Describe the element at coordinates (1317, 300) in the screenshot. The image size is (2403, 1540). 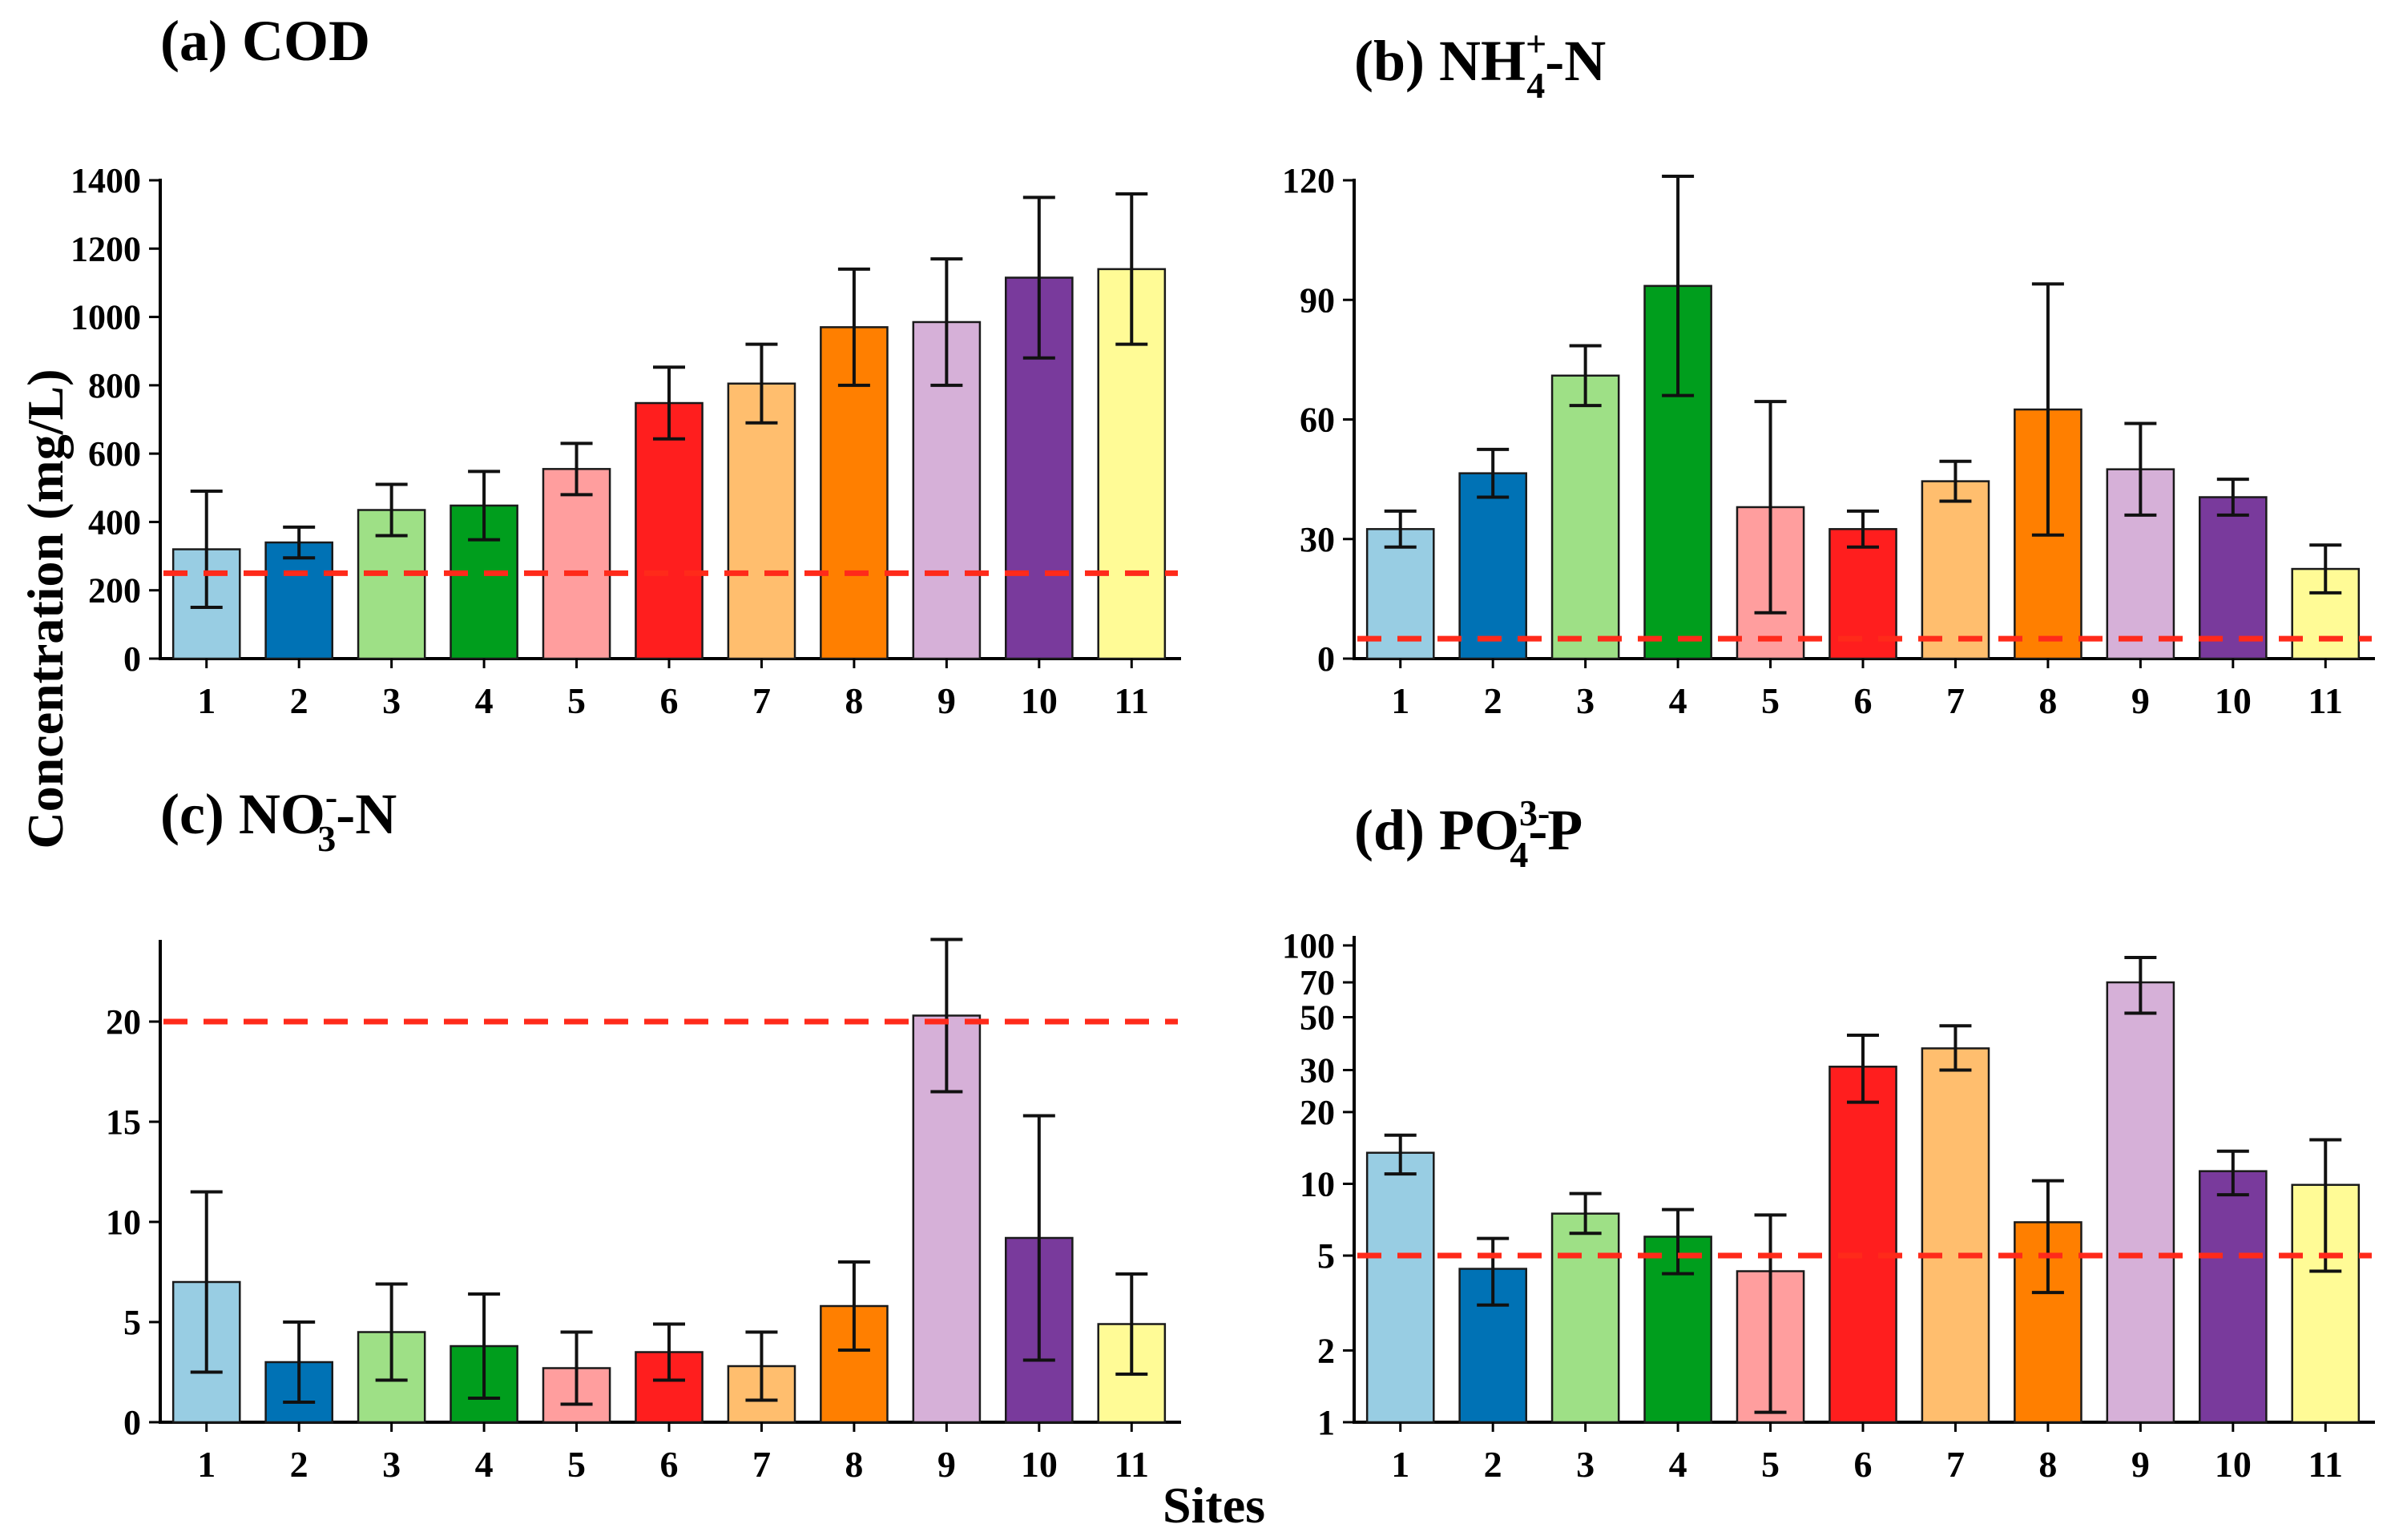
I see `y-tick-label: 90` at that location.